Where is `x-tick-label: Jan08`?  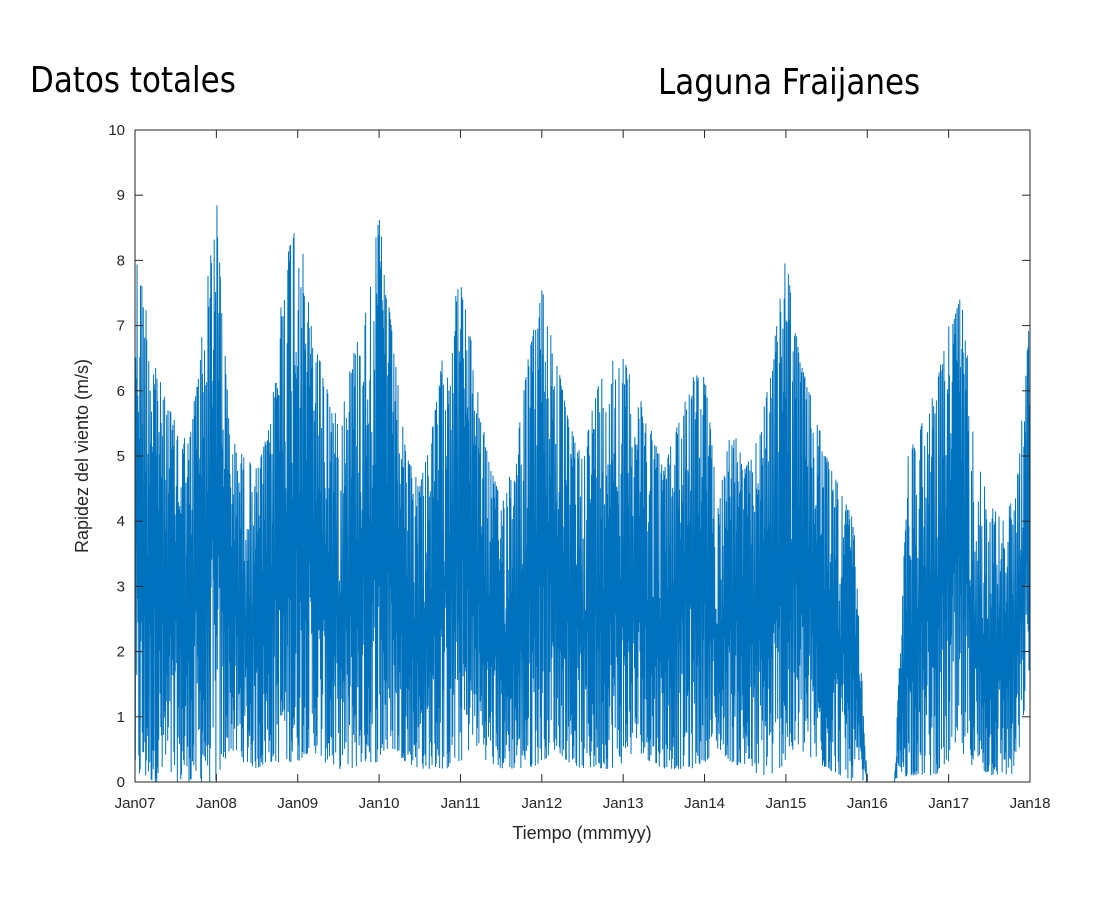 x-tick-label: Jan08 is located at coordinates (216, 803).